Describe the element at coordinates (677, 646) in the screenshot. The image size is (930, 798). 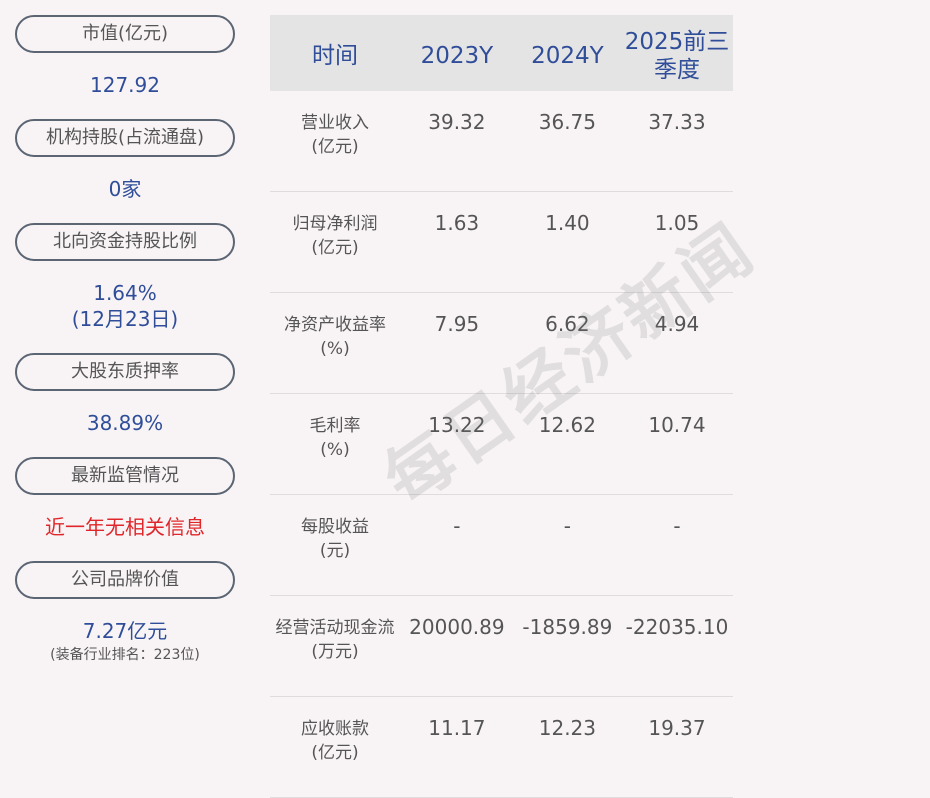
I see `cell-value: -22035.10` at that location.